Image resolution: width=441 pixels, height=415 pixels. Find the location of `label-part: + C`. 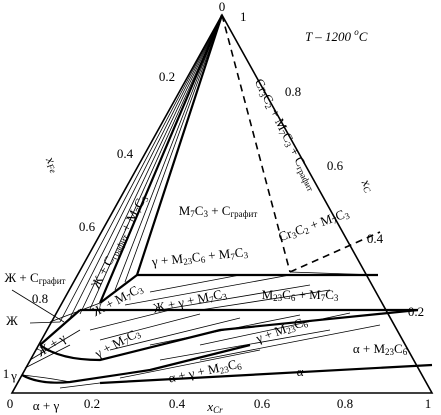

label-part: + C is located at coordinates (219, 210).